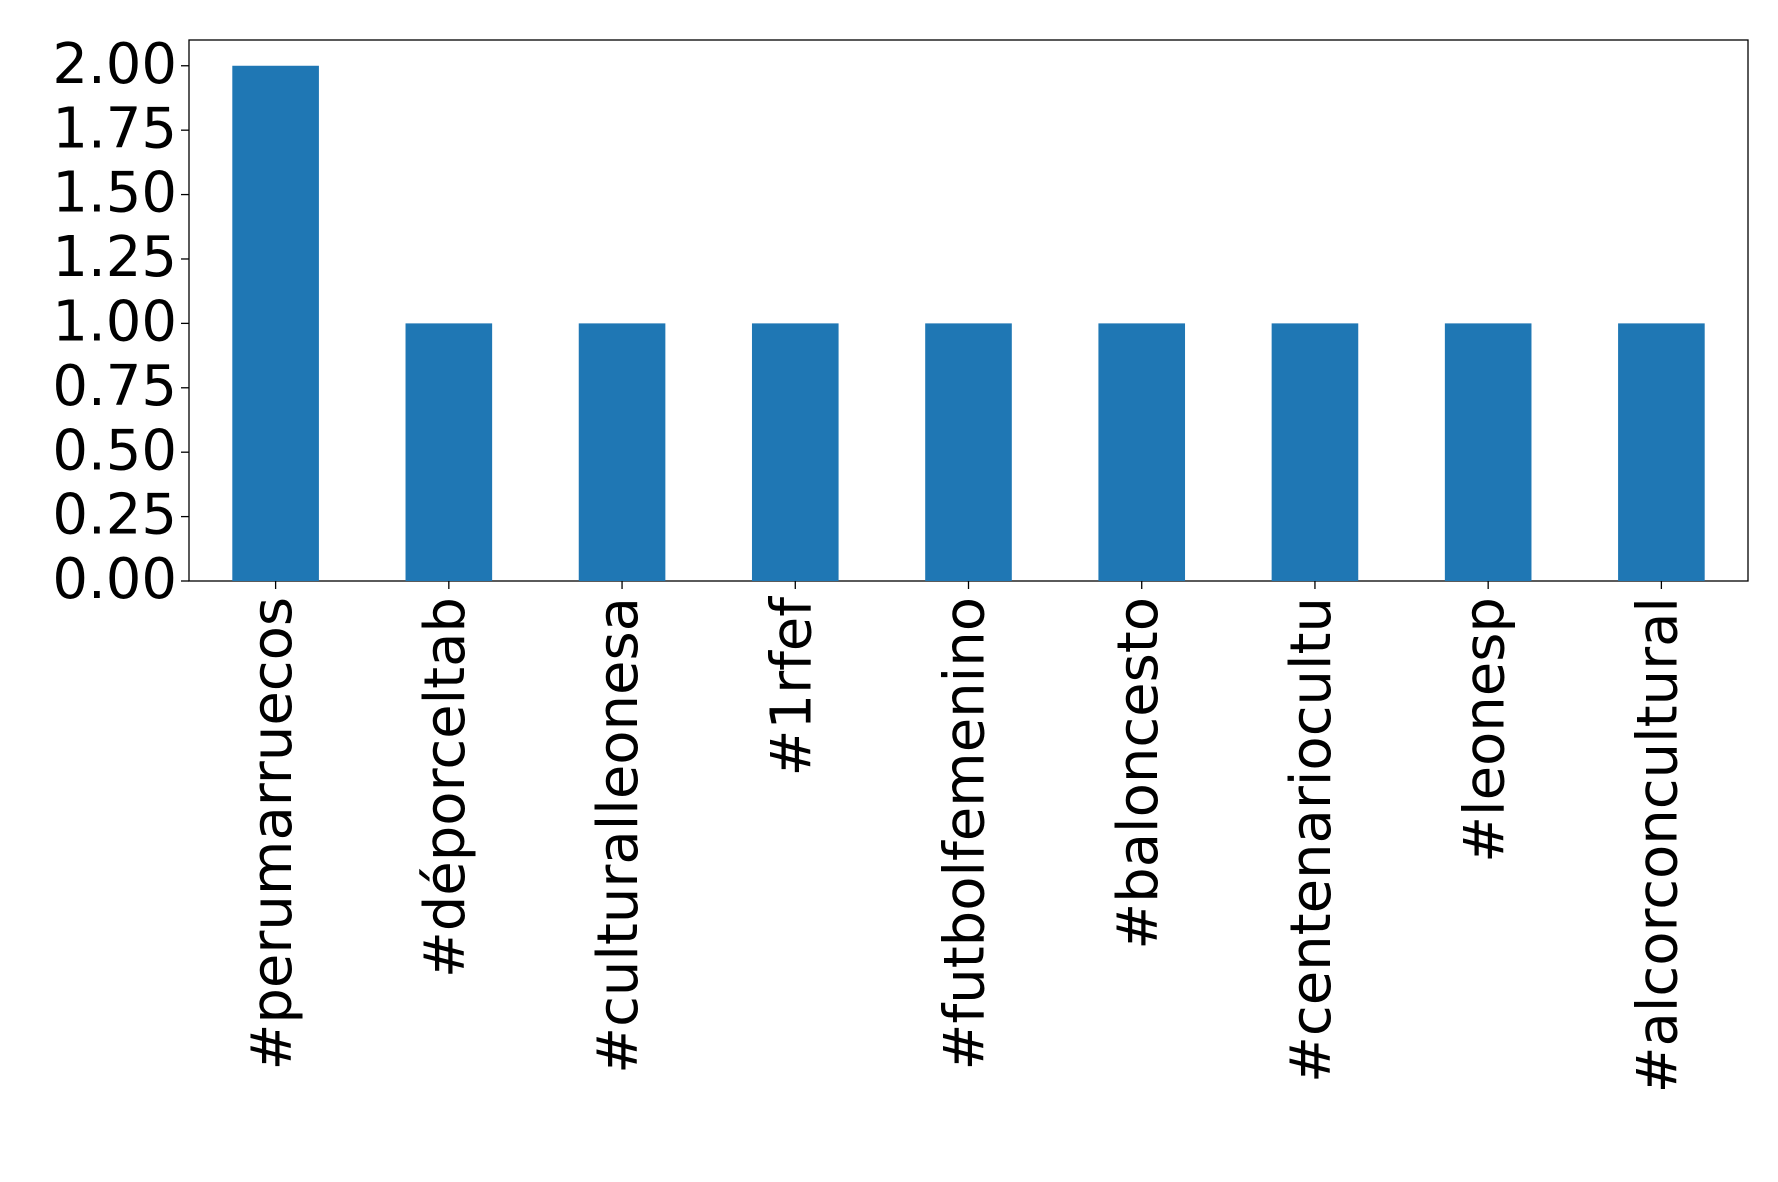 The width and height of the screenshot is (1778, 1182). Describe the element at coordinates (114, 193) in the screenshot. I see `y-tick-label: 1.50` at that location.